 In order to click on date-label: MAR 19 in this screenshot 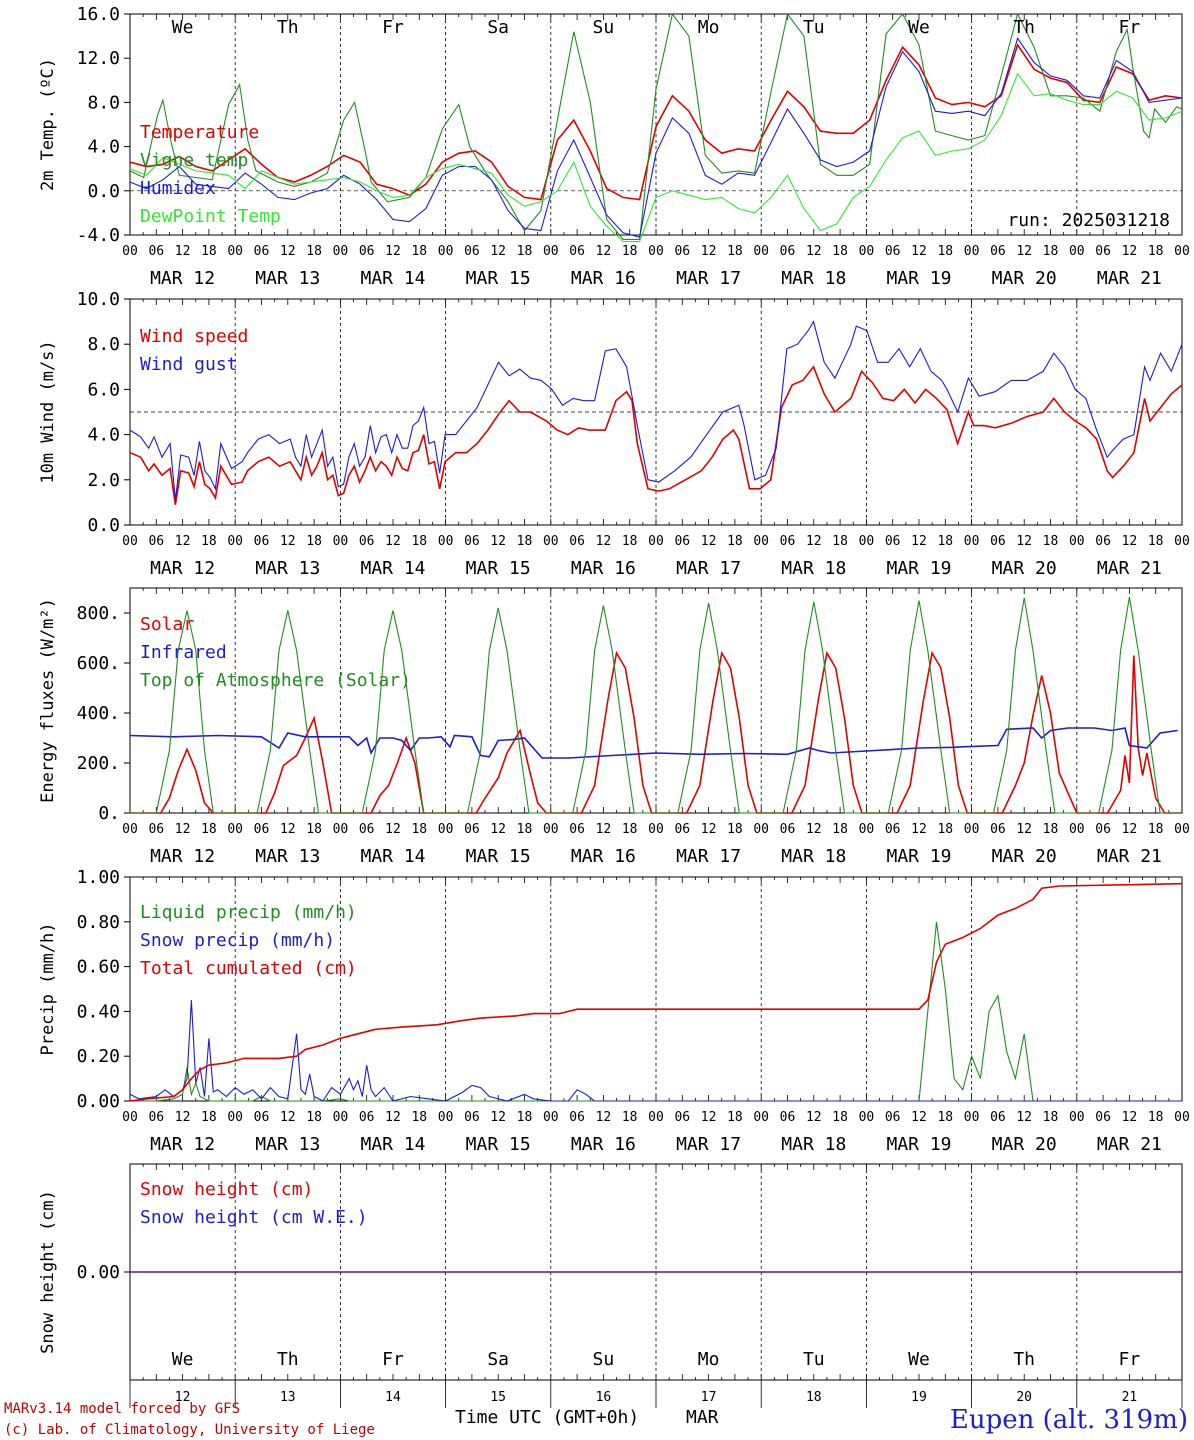, I will do `click(918, 856)`.